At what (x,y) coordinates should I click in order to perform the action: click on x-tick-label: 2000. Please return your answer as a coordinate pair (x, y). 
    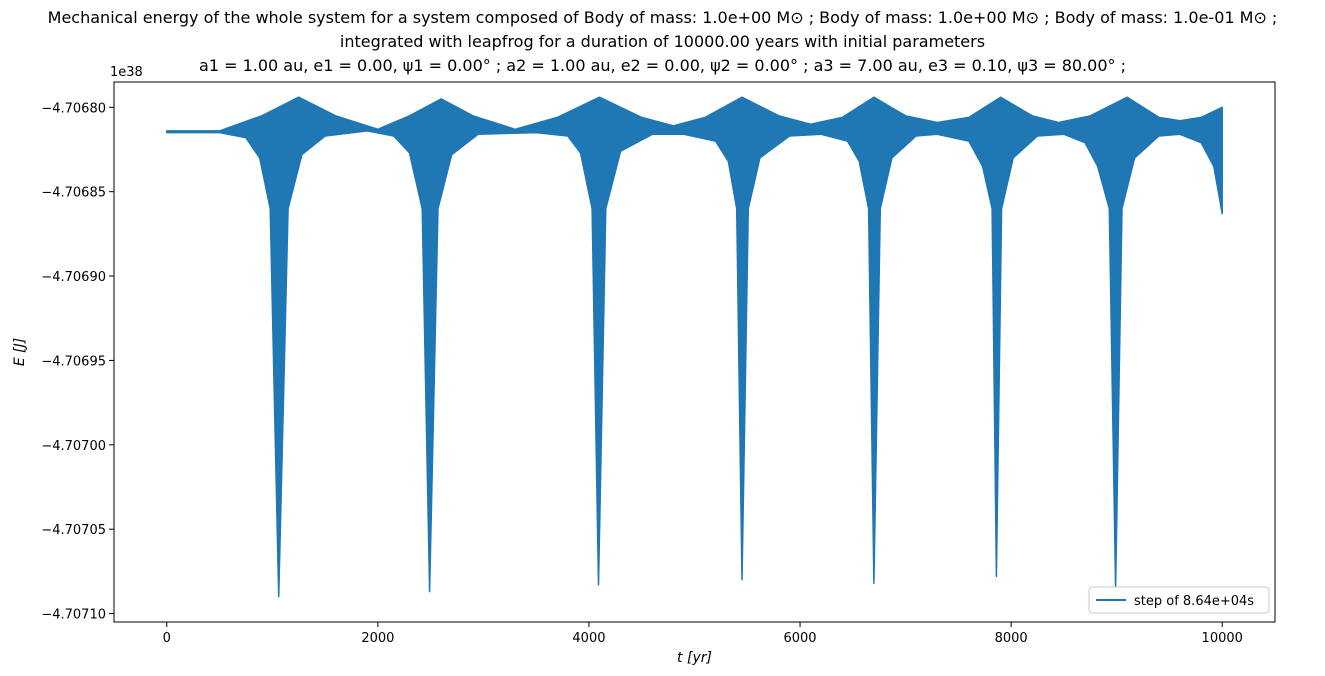
    Looking at the image, I should click on (377, 638).